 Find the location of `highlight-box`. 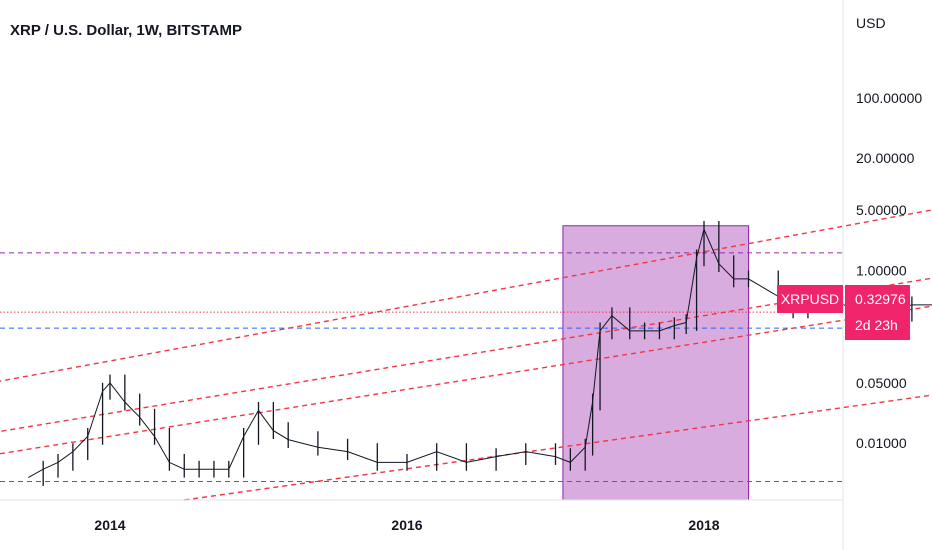

highlight-box is located at coordinates (656, 363).